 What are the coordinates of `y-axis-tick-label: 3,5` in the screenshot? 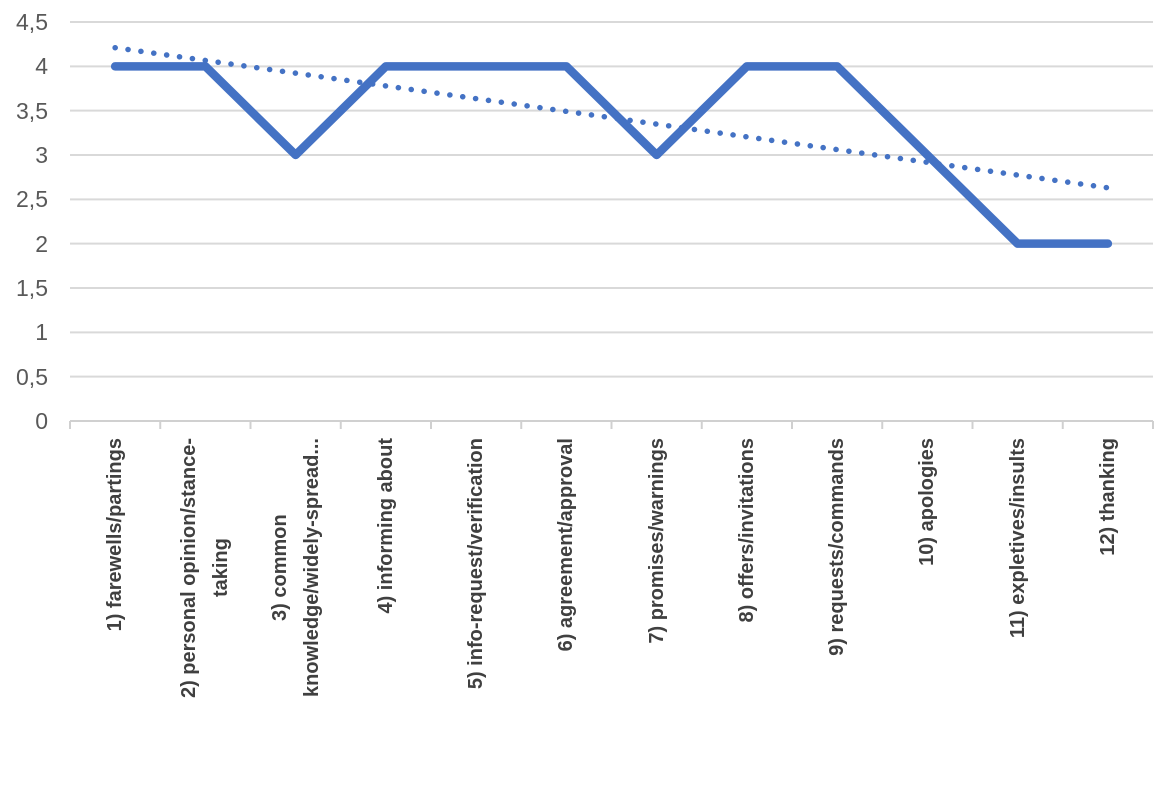 It's located at (32, 110).